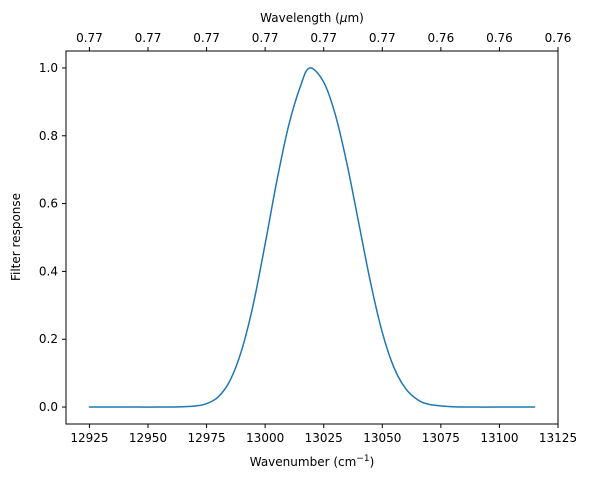 The image size is (589, 480). What do you see at coordinates (382, 438) in the screenshot?
I see `x-tick-label: 13050` at bounding box center [382, 438].